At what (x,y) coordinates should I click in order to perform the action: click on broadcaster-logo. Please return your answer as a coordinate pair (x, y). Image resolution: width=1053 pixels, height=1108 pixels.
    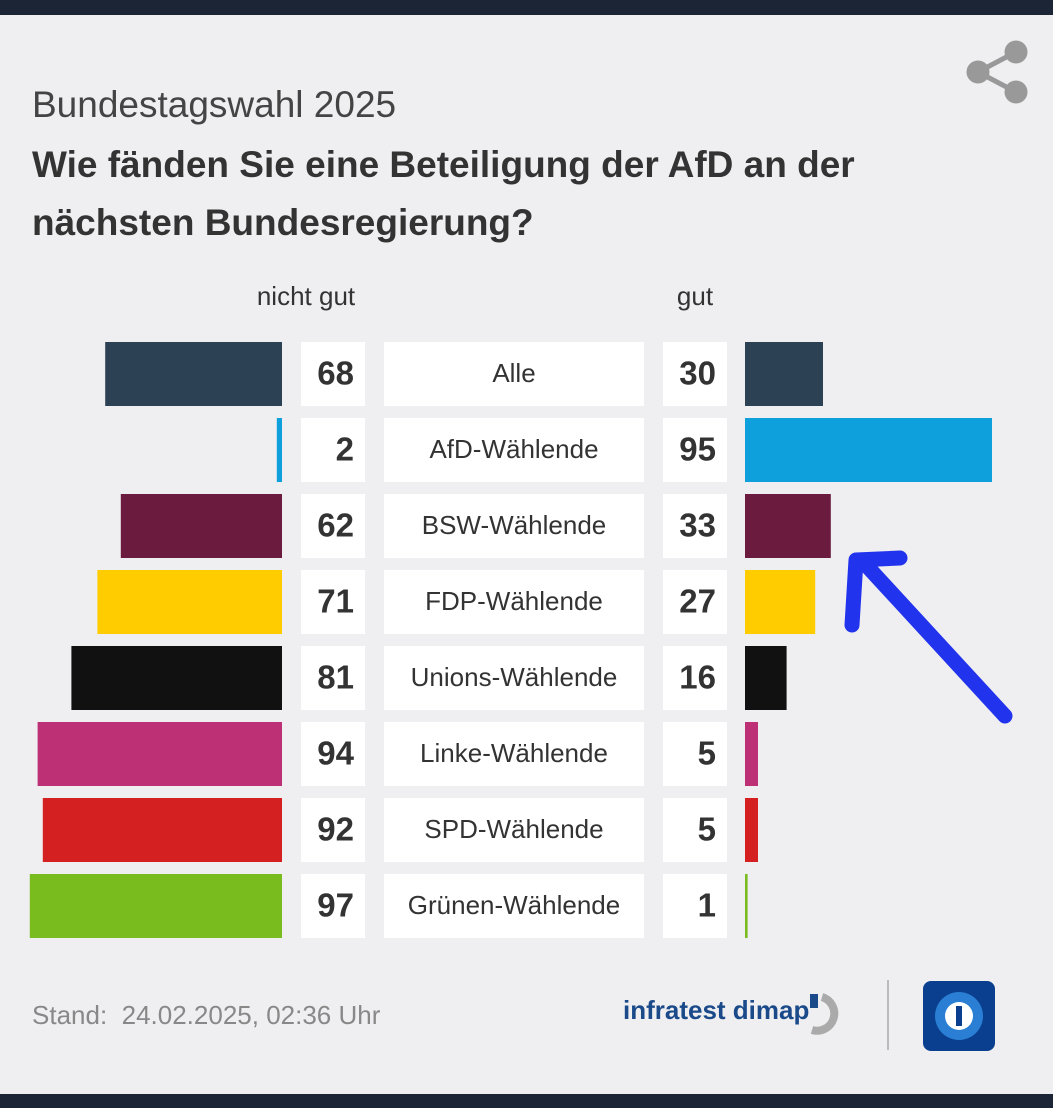
    Looking at the image, I should click on (959, 1016).